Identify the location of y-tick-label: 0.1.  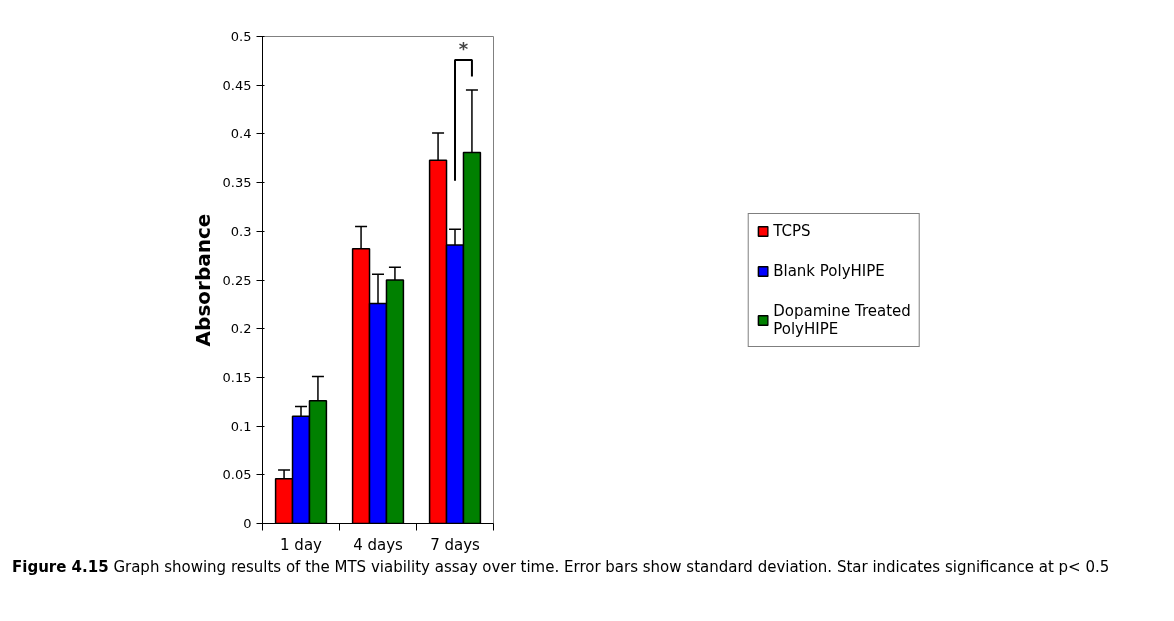
(241, 426).